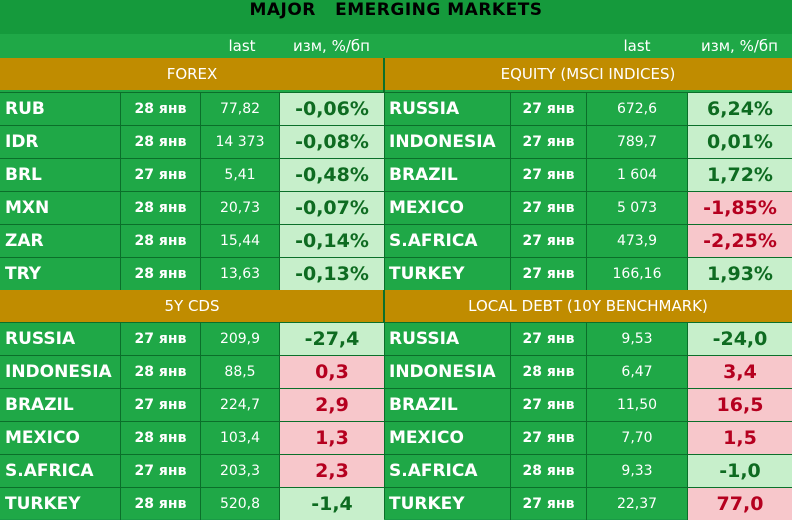 The height and width of the screenshot is (520, 792). I want to click on equity-last-cell: 1 604, so click(636, 174).